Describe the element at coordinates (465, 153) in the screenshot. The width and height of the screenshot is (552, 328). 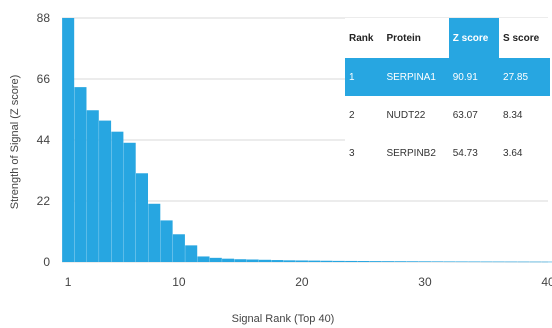
I see `z-score-cell: 54.73` at that location.